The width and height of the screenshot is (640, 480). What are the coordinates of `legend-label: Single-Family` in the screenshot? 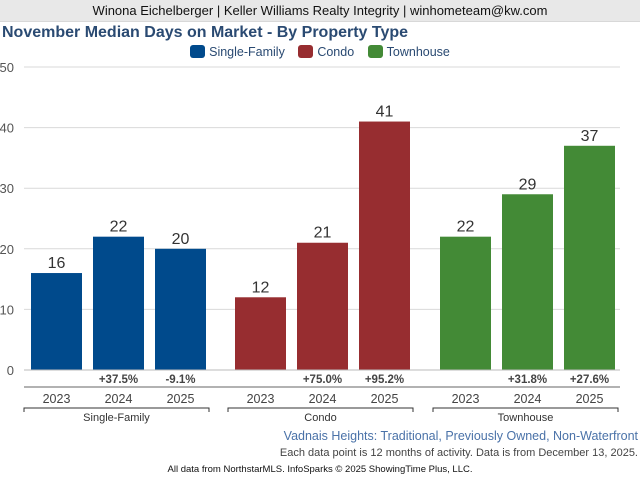 It's located at (247, 52).